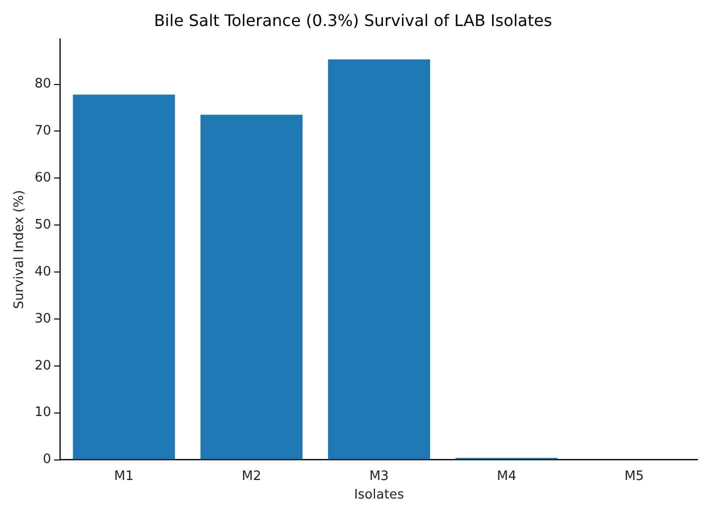 The width and height of the screenshot is (706, 511). Describe the element at coordinates (20, 249) in the screenshot. I see `y-axis-title: Survival Index (%)` at that location.